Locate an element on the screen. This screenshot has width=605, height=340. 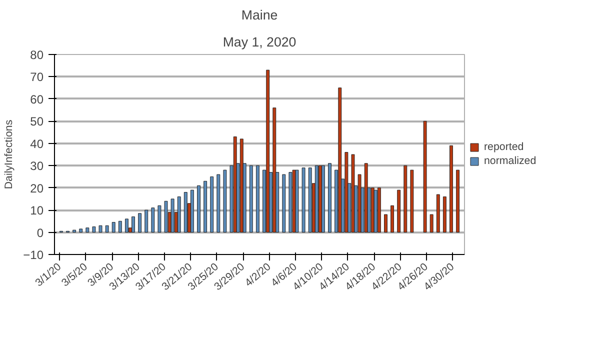
y-tick-label: 10 is located at coordinates (37, 211).